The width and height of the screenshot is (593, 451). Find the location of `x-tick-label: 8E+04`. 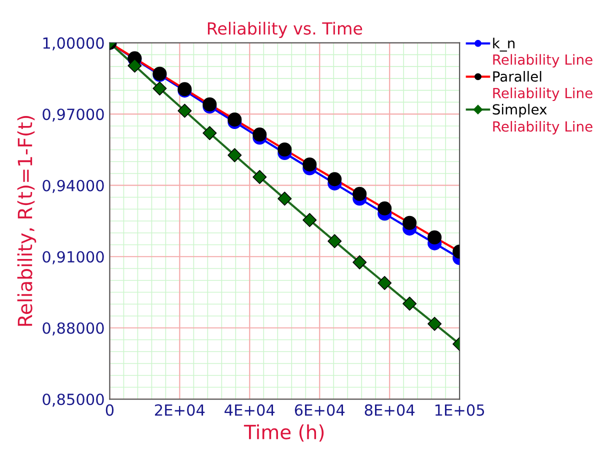

x-tick-label: 8E+04 is located at coordinates (389, 410).